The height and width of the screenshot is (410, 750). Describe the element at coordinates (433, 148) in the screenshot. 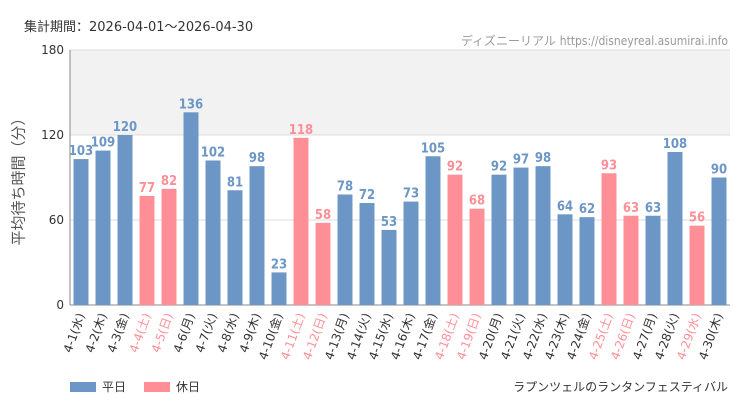

I see `data-label: 105` at that location.